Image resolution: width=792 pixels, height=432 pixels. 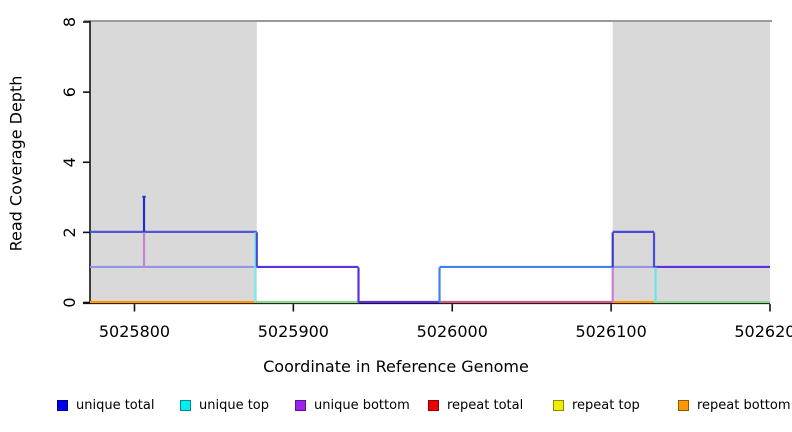 I want to click on y-tick-label: 4, so click(x=69, y=162).